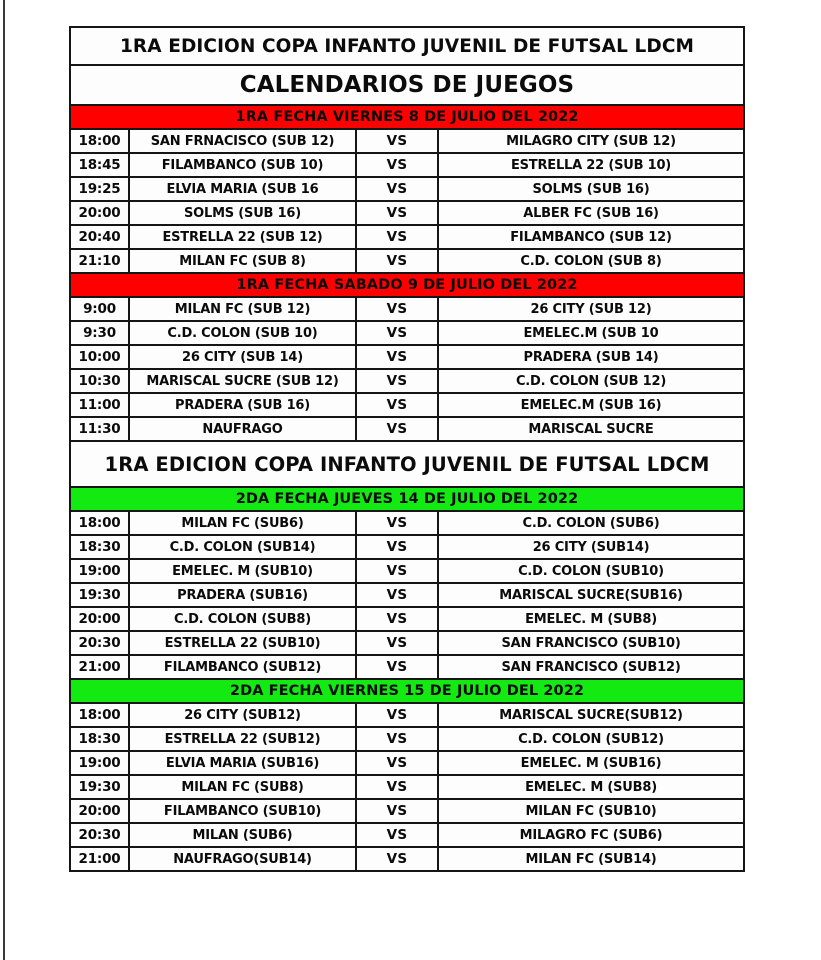  What do you see at coordinates (242, 237) in the screenshot?
I see `home-team: ESTRELLA 22 (SUB 12)` at bounding box center [242, 237].